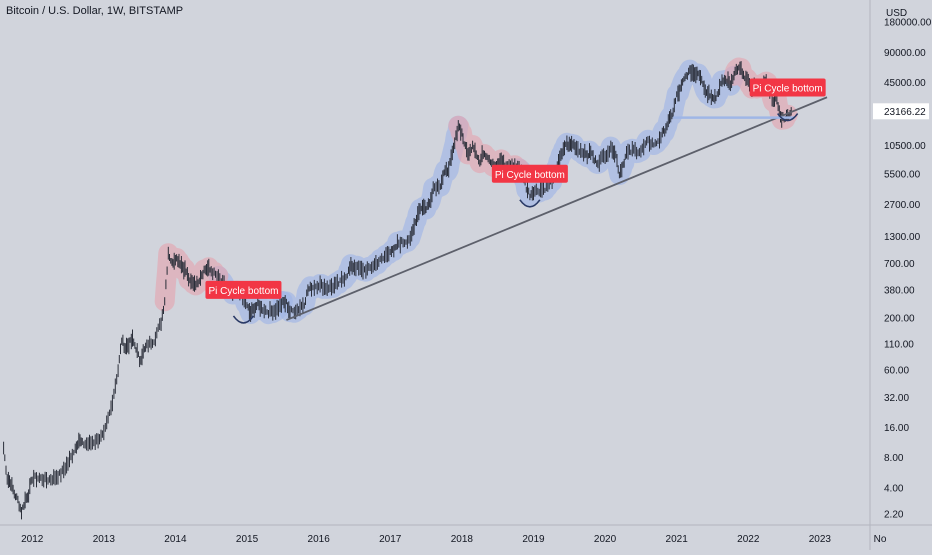  I want to click on pi-cycle-label-1: Pi Cycle bottom, so click(529, 173).